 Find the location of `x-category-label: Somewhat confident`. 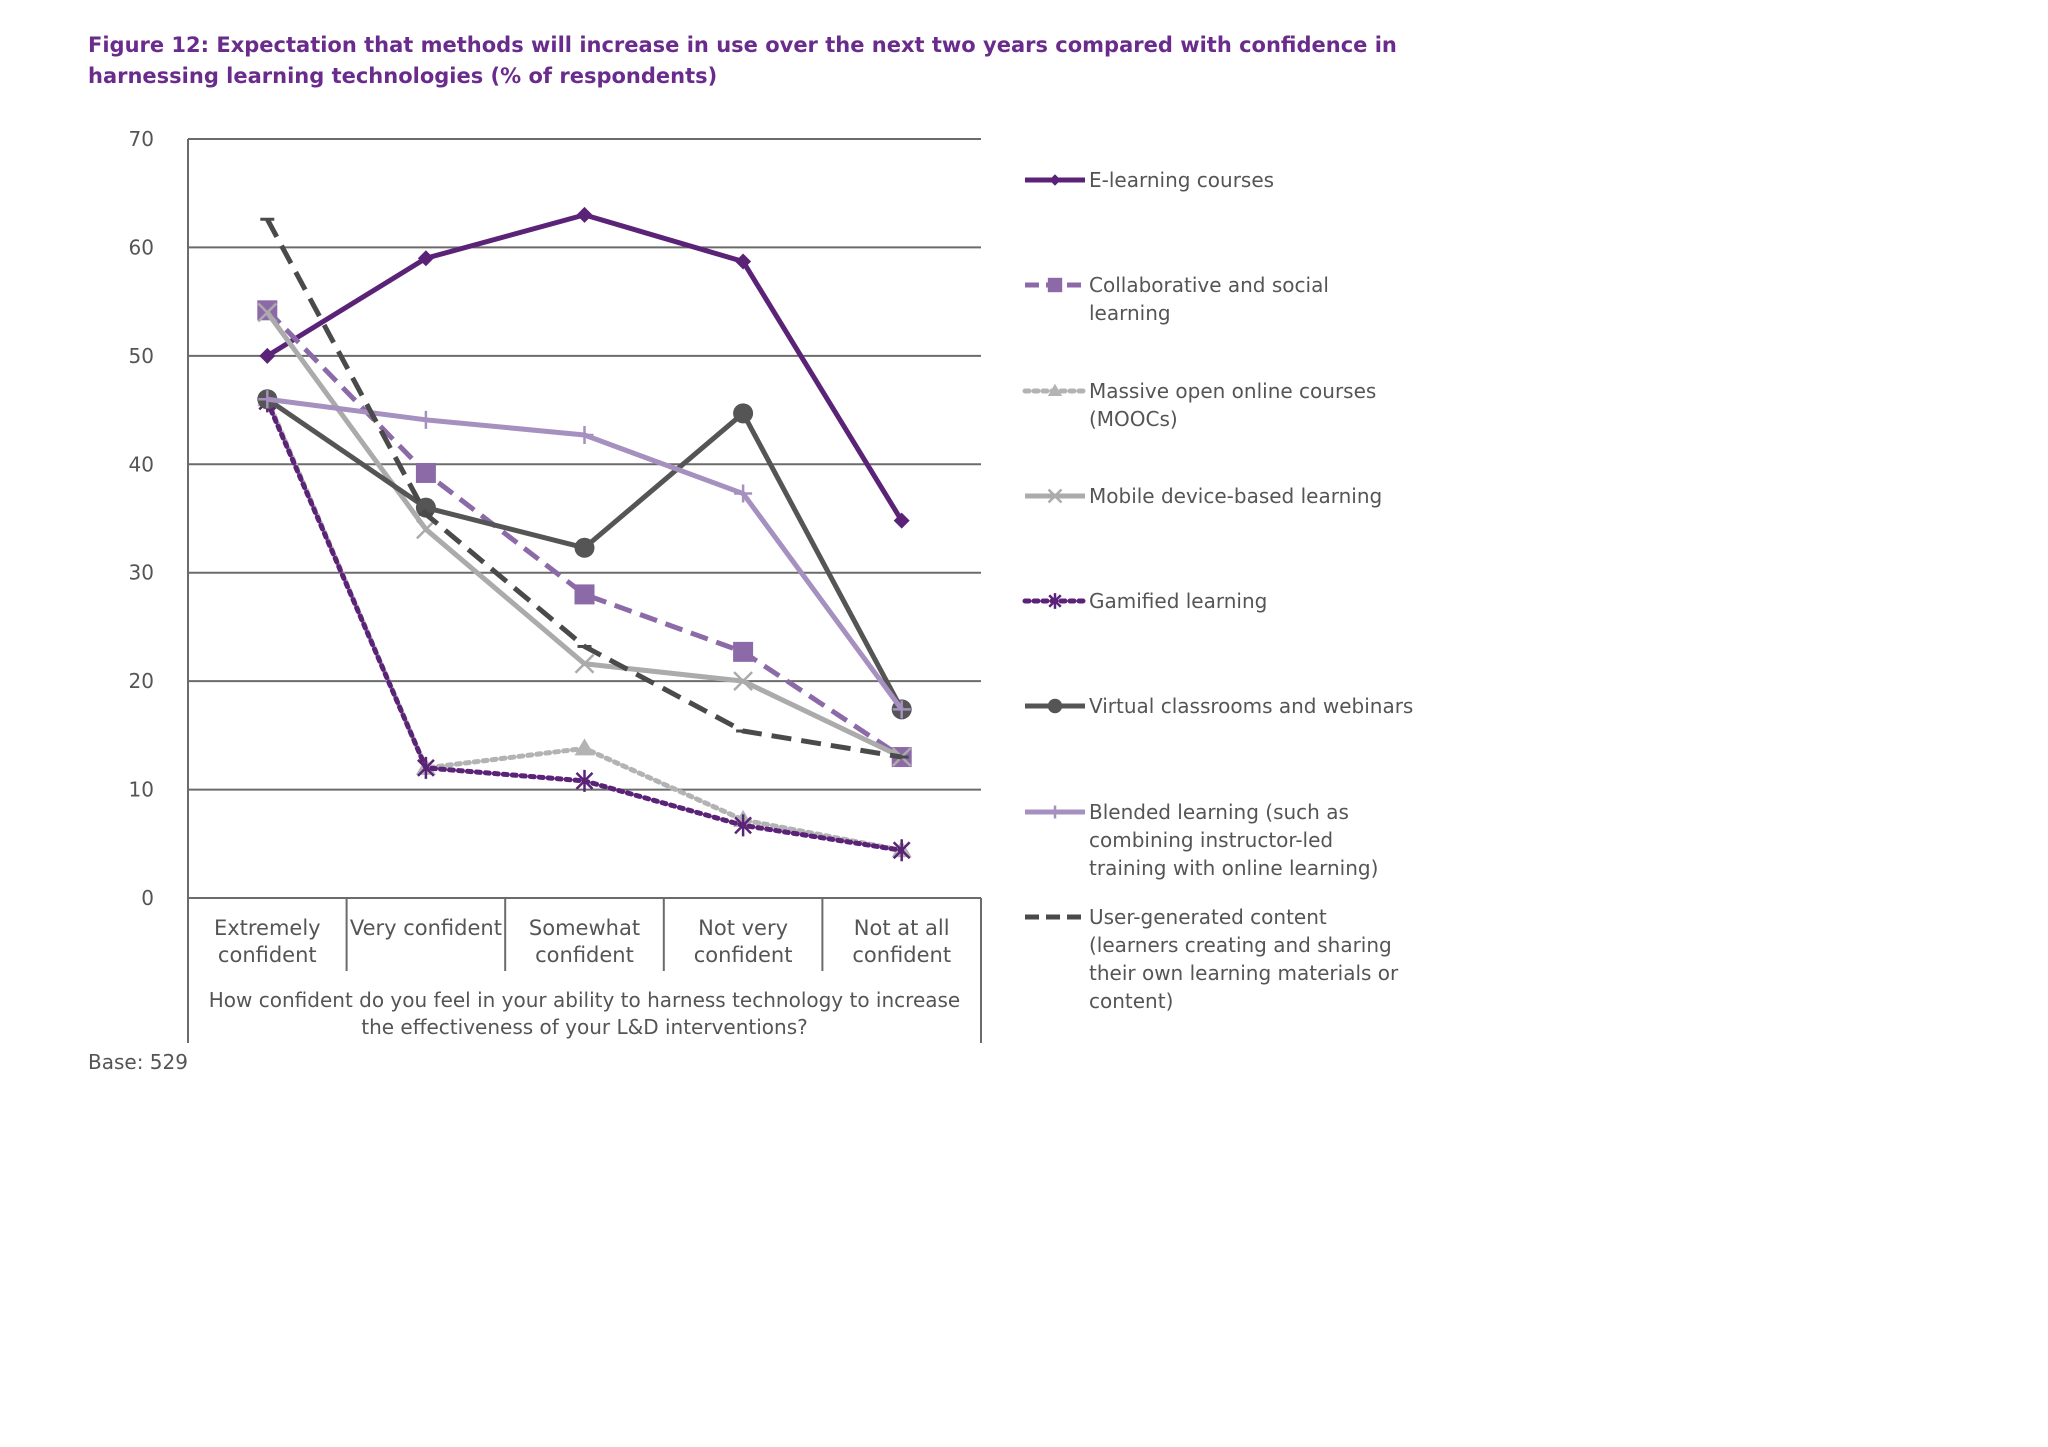

x-category-label: Somewhat confident is located at coordinates (584, 941).